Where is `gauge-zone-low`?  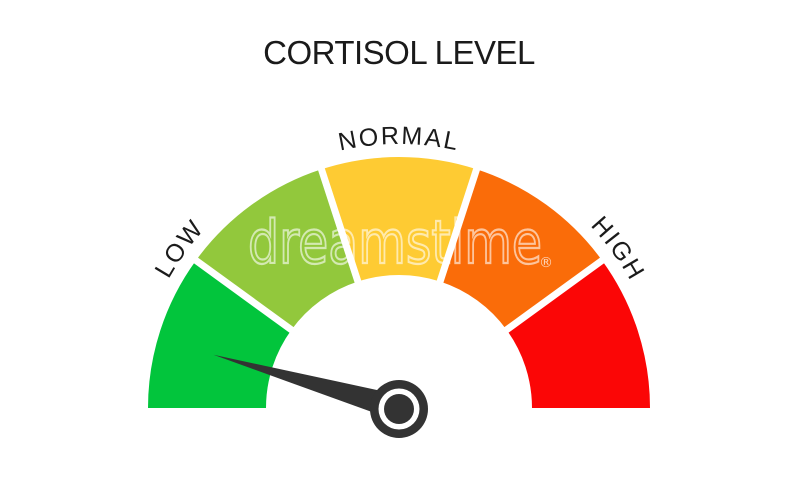
gauge-zone-low is located at coordinates (220, 334).